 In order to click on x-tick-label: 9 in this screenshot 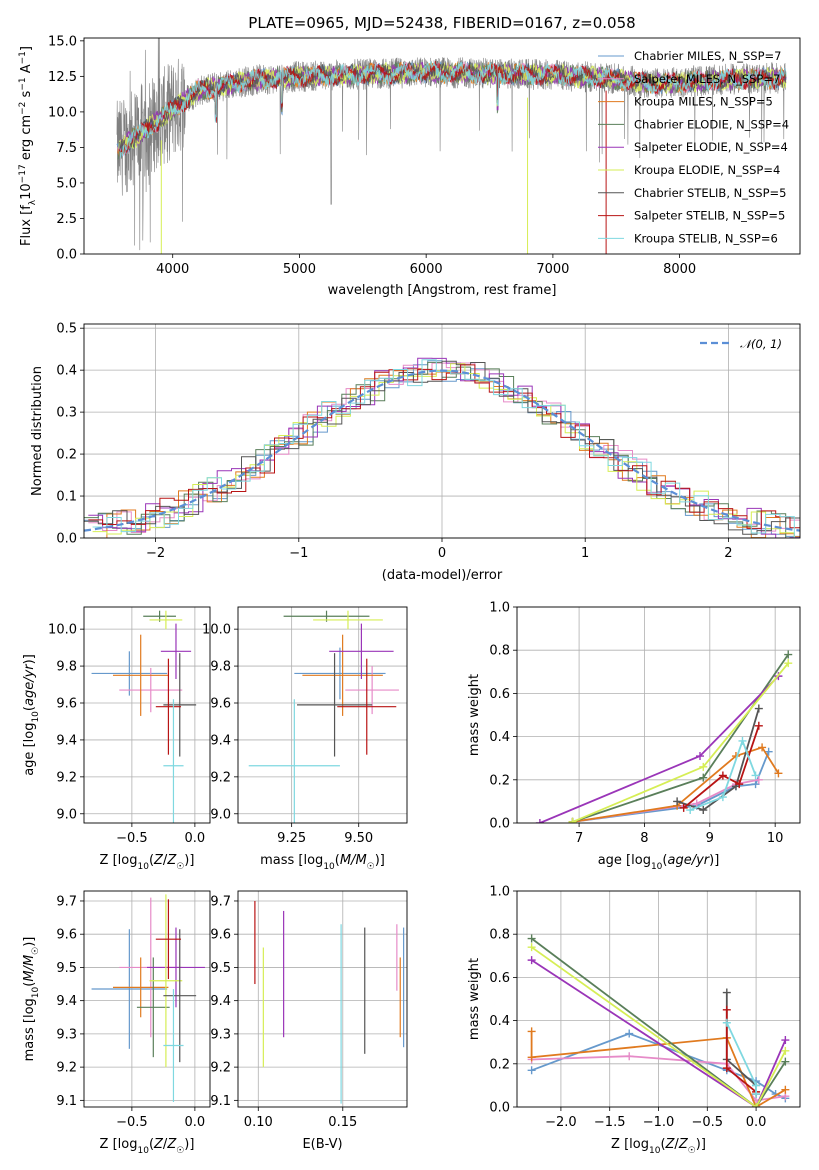, I will do `click(710, 838)`.